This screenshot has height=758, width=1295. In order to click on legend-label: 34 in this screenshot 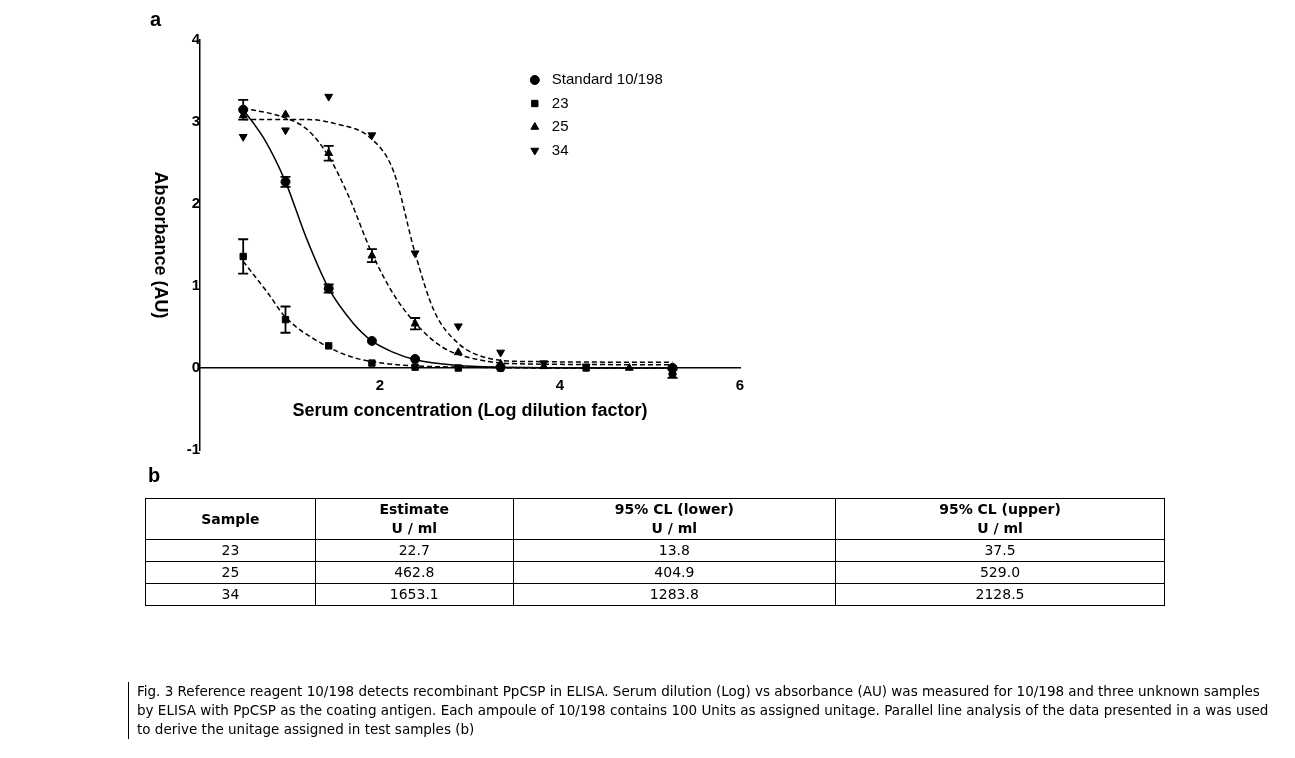, I will do `click(560, 149)`.